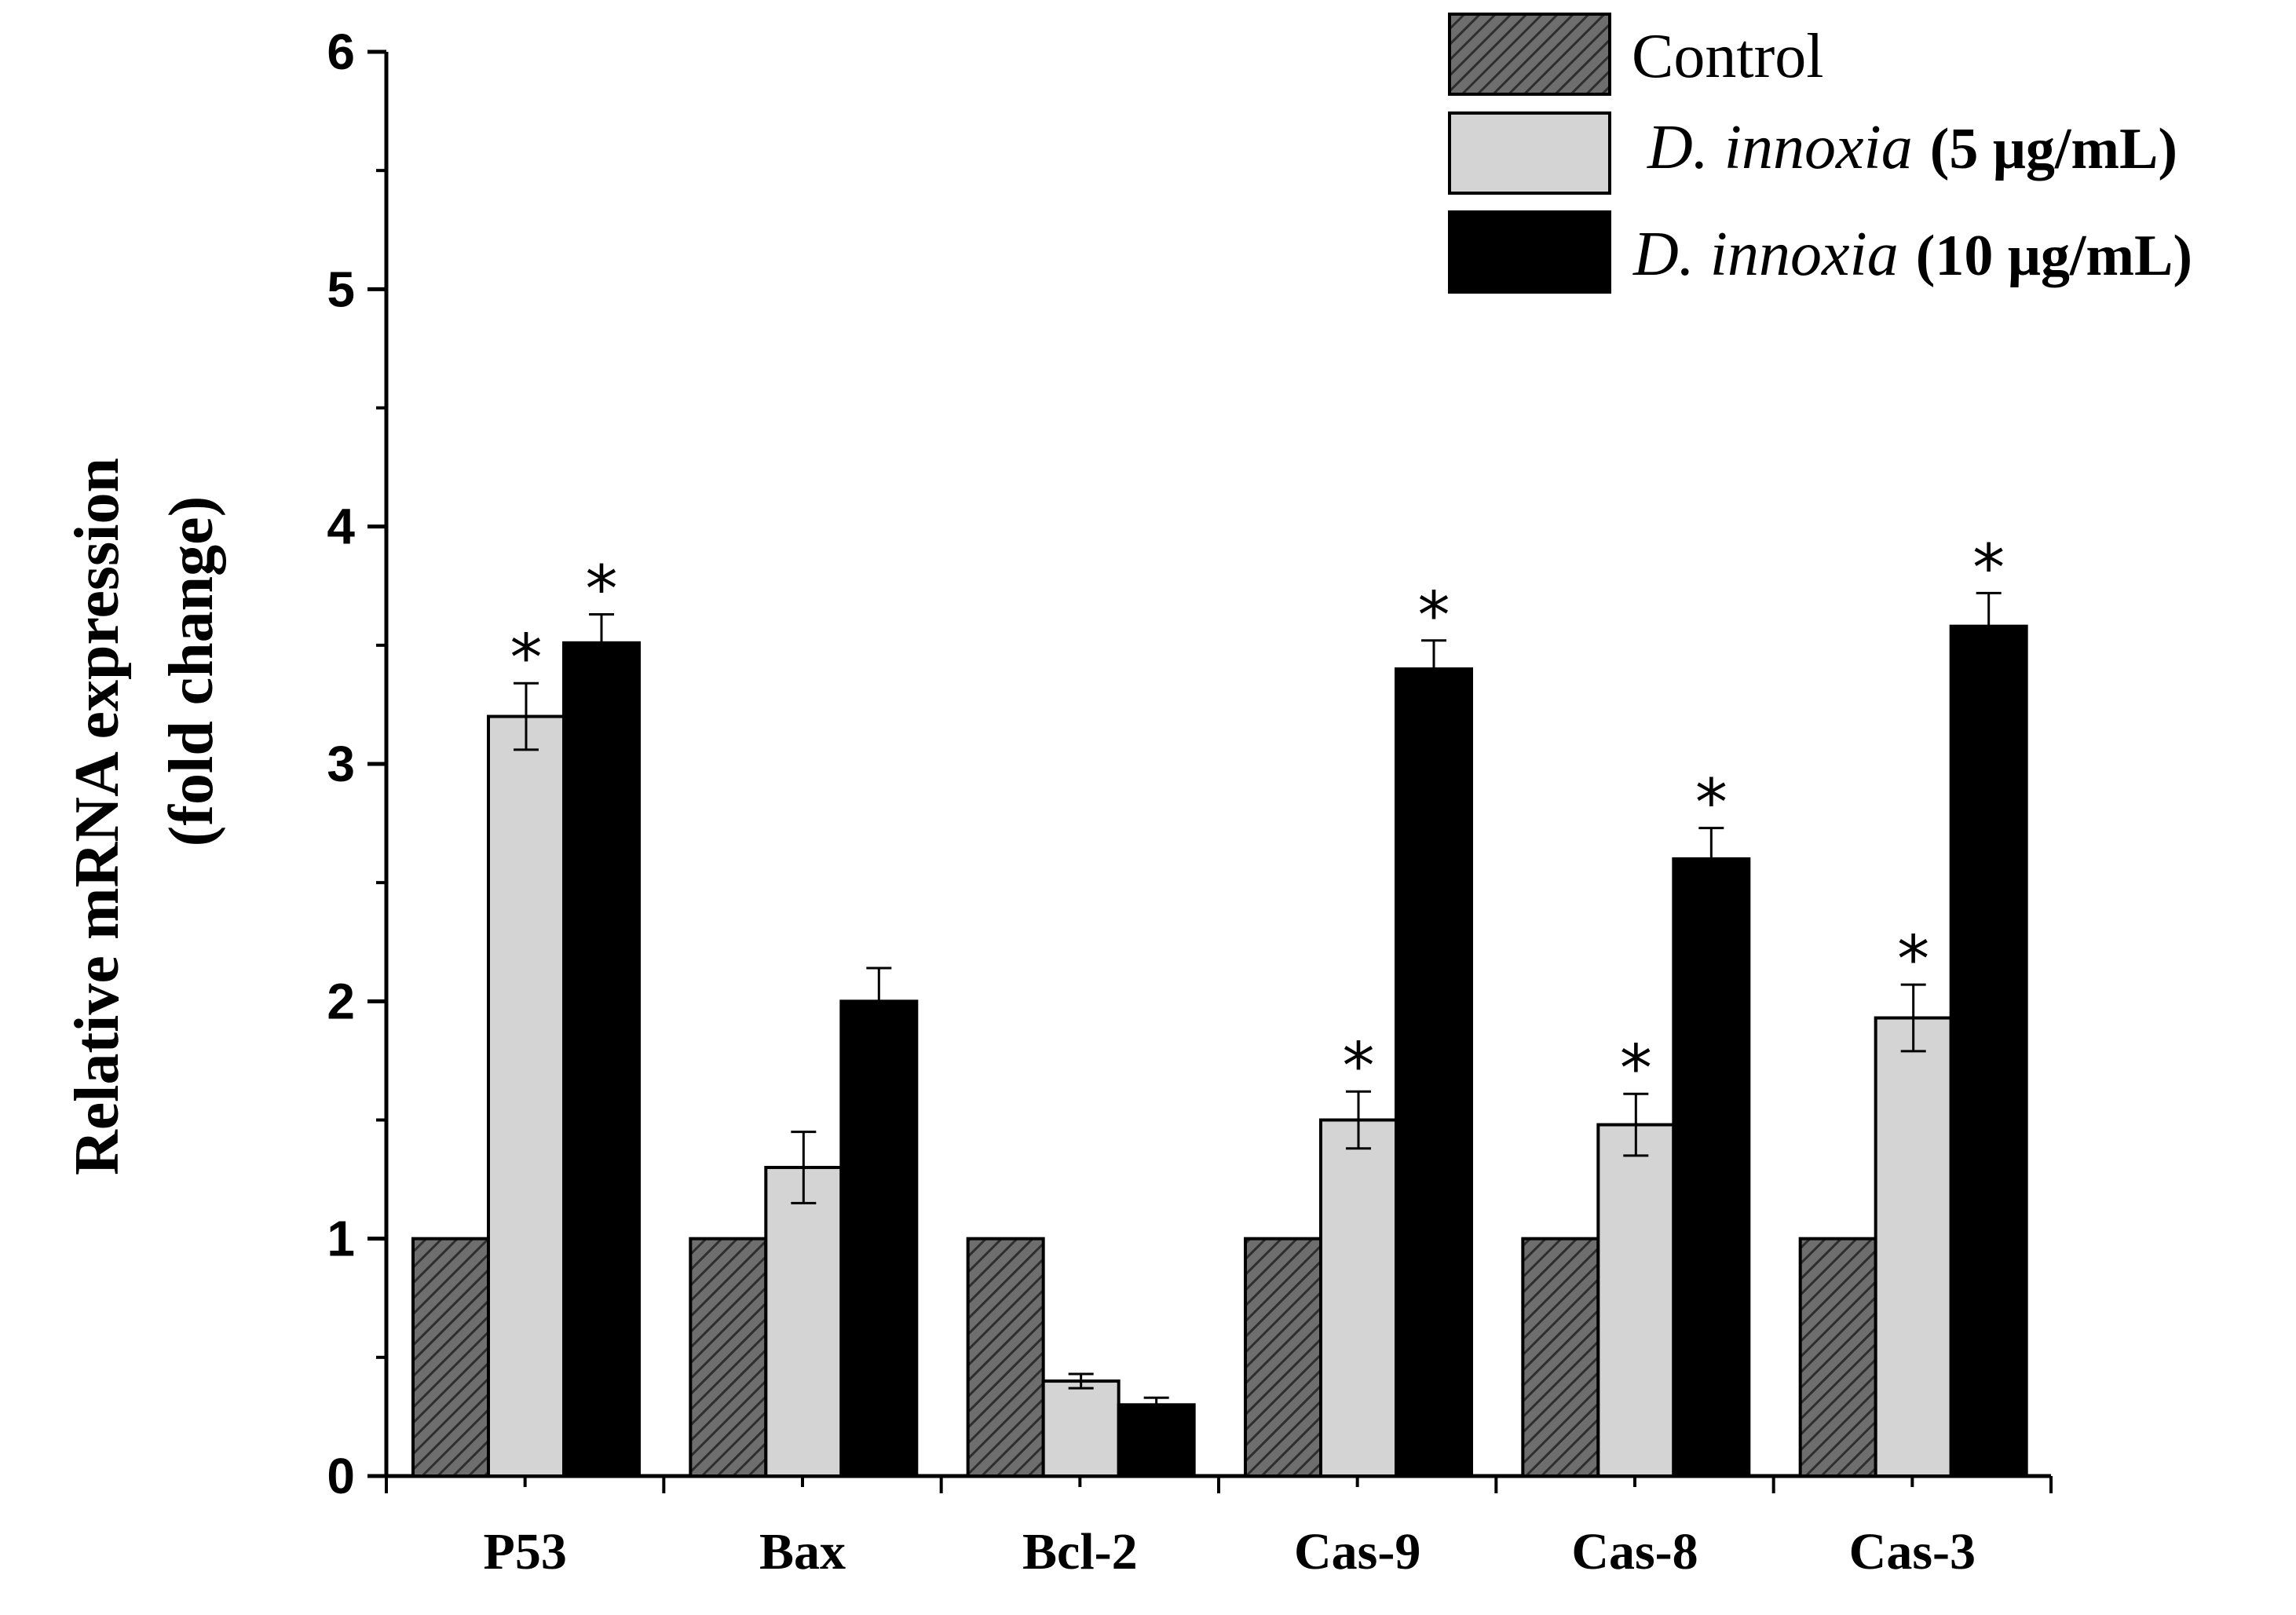 Image resolution: width=2296 pixels, height=1615 pixels. I want to click on y-tick-label: 3, so click(341, 764).